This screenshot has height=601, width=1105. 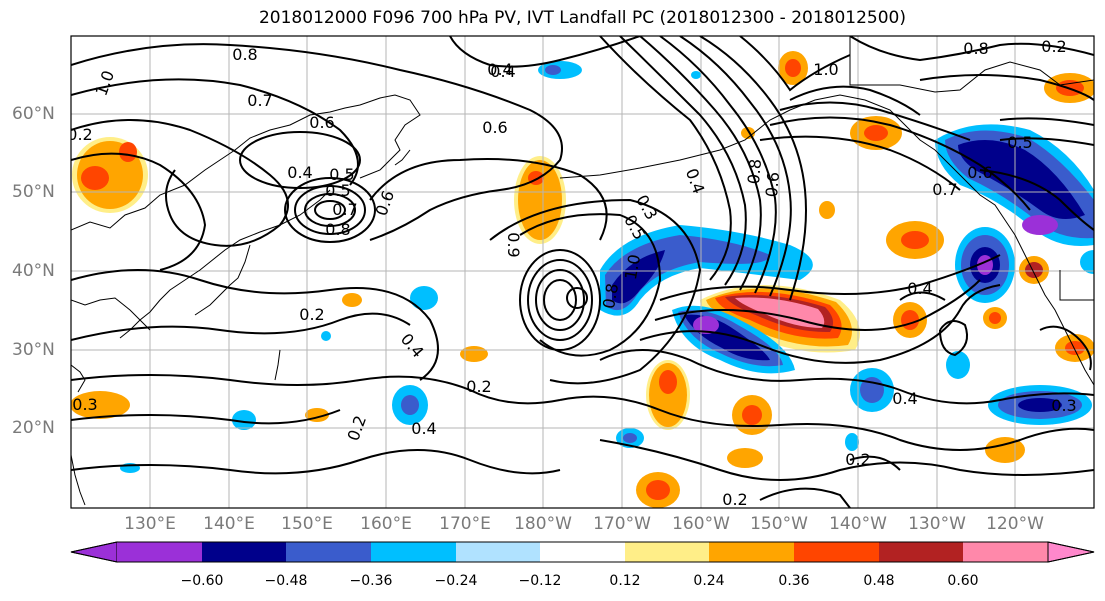 I want to click on lon-label: 150°E, so click(x=307, y=524).